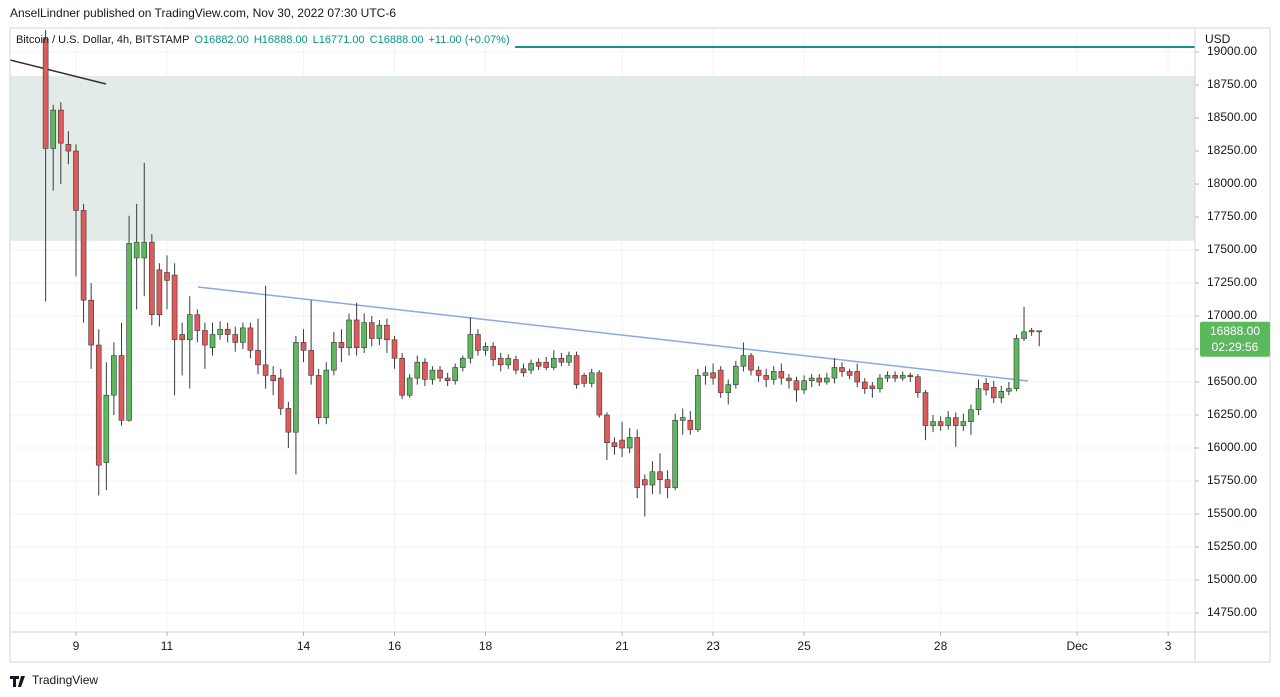 Image resolution: width=1280 pixels, height=697 pixels. Describe the element at coordinates (1232, 315) in the screenshot. I see `y-tick-label: 17000.00` at that location.